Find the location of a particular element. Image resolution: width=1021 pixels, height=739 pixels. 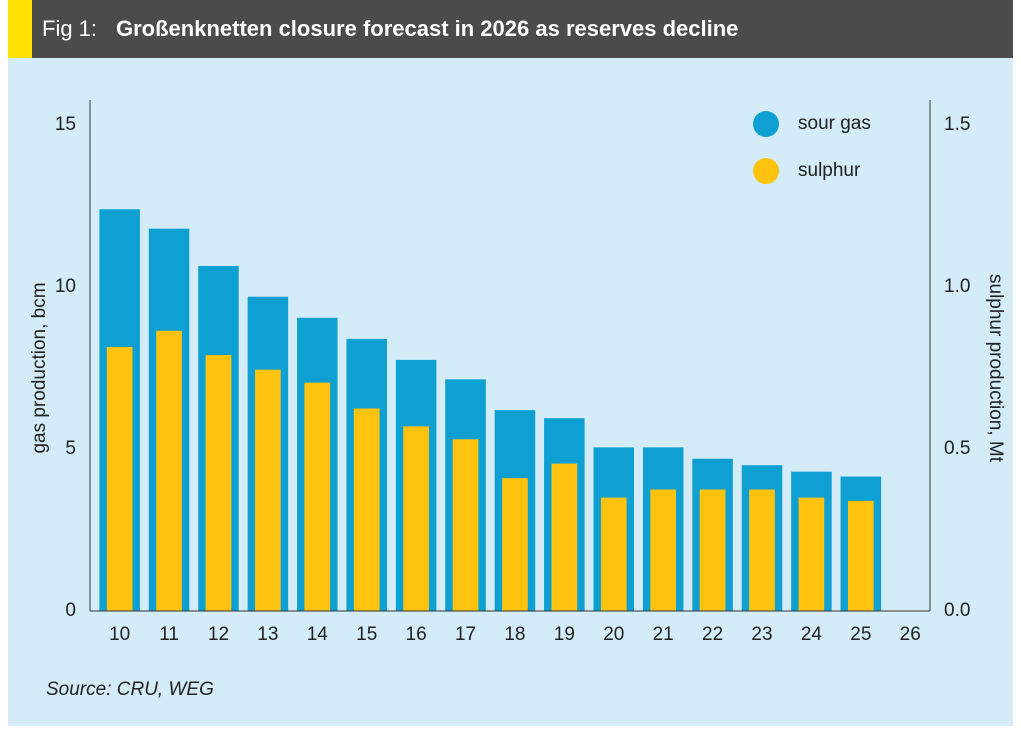

x-tick-label: 23 is located at coordinates (761, 634).